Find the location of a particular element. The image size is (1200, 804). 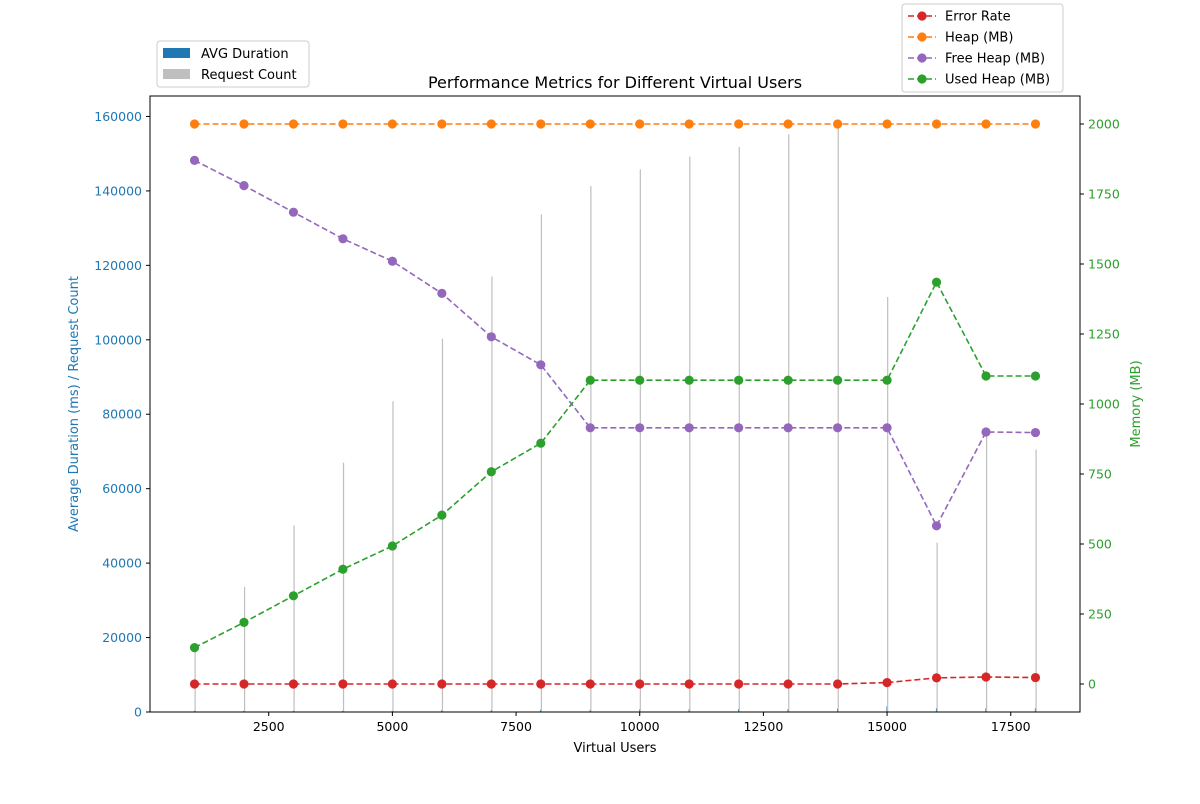

y-right-tick-label: 1500 is located at coordinates (1104, 264).